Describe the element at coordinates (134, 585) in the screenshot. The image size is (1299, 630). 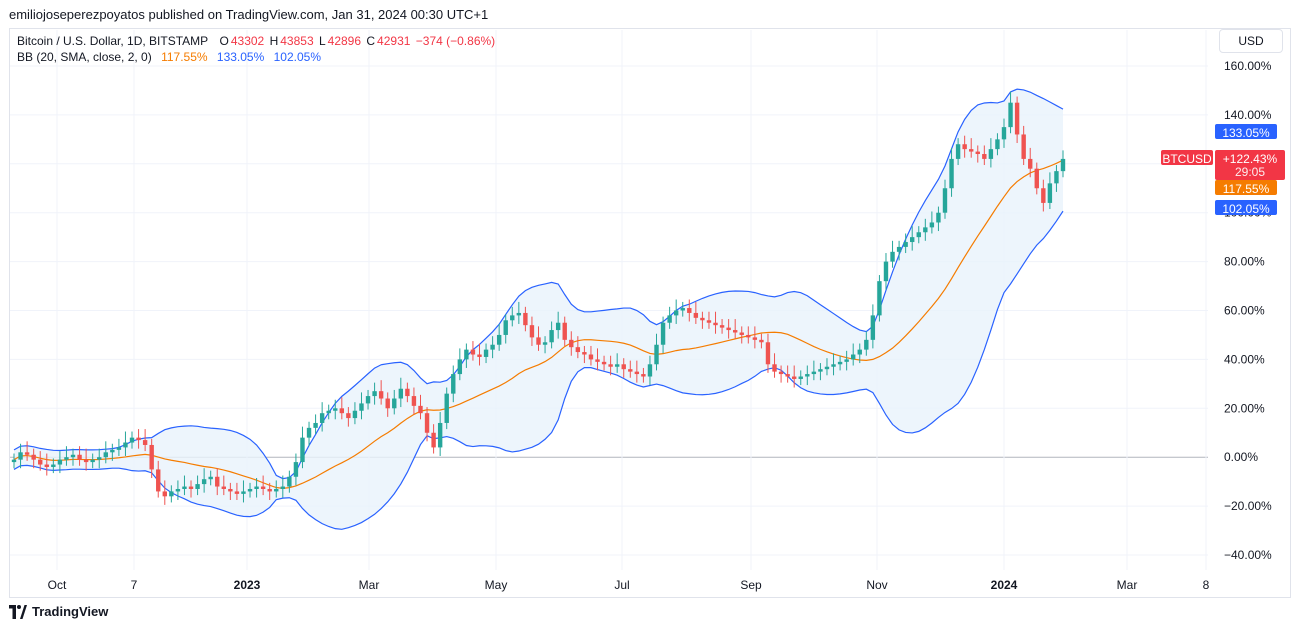
I see `x-tick-label: 7` at that location.